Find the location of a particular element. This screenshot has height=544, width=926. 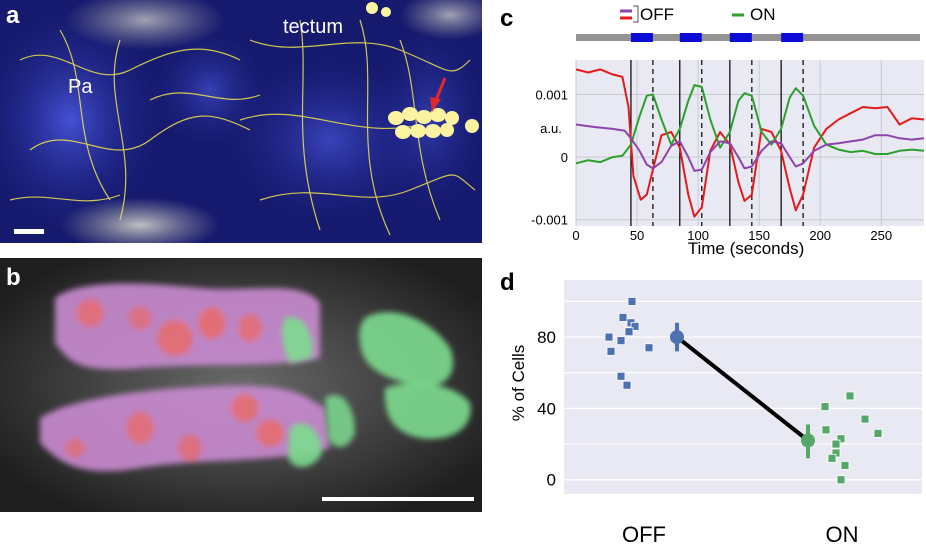

mean-connector-line is located at coordinates (742, 389).